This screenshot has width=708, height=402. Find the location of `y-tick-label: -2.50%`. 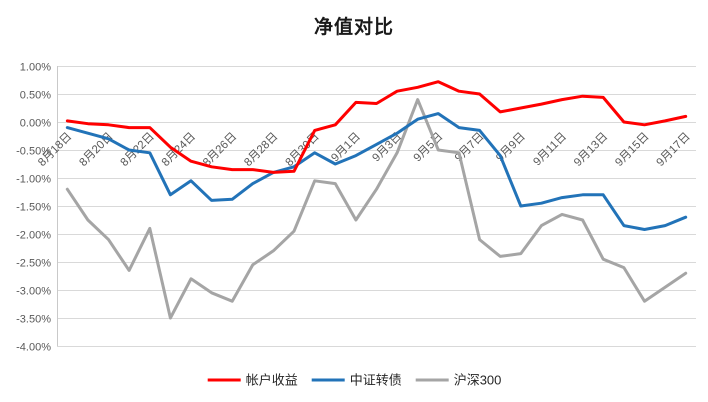

y-tick-label: -2.50% is located at coordinates (33, 264).